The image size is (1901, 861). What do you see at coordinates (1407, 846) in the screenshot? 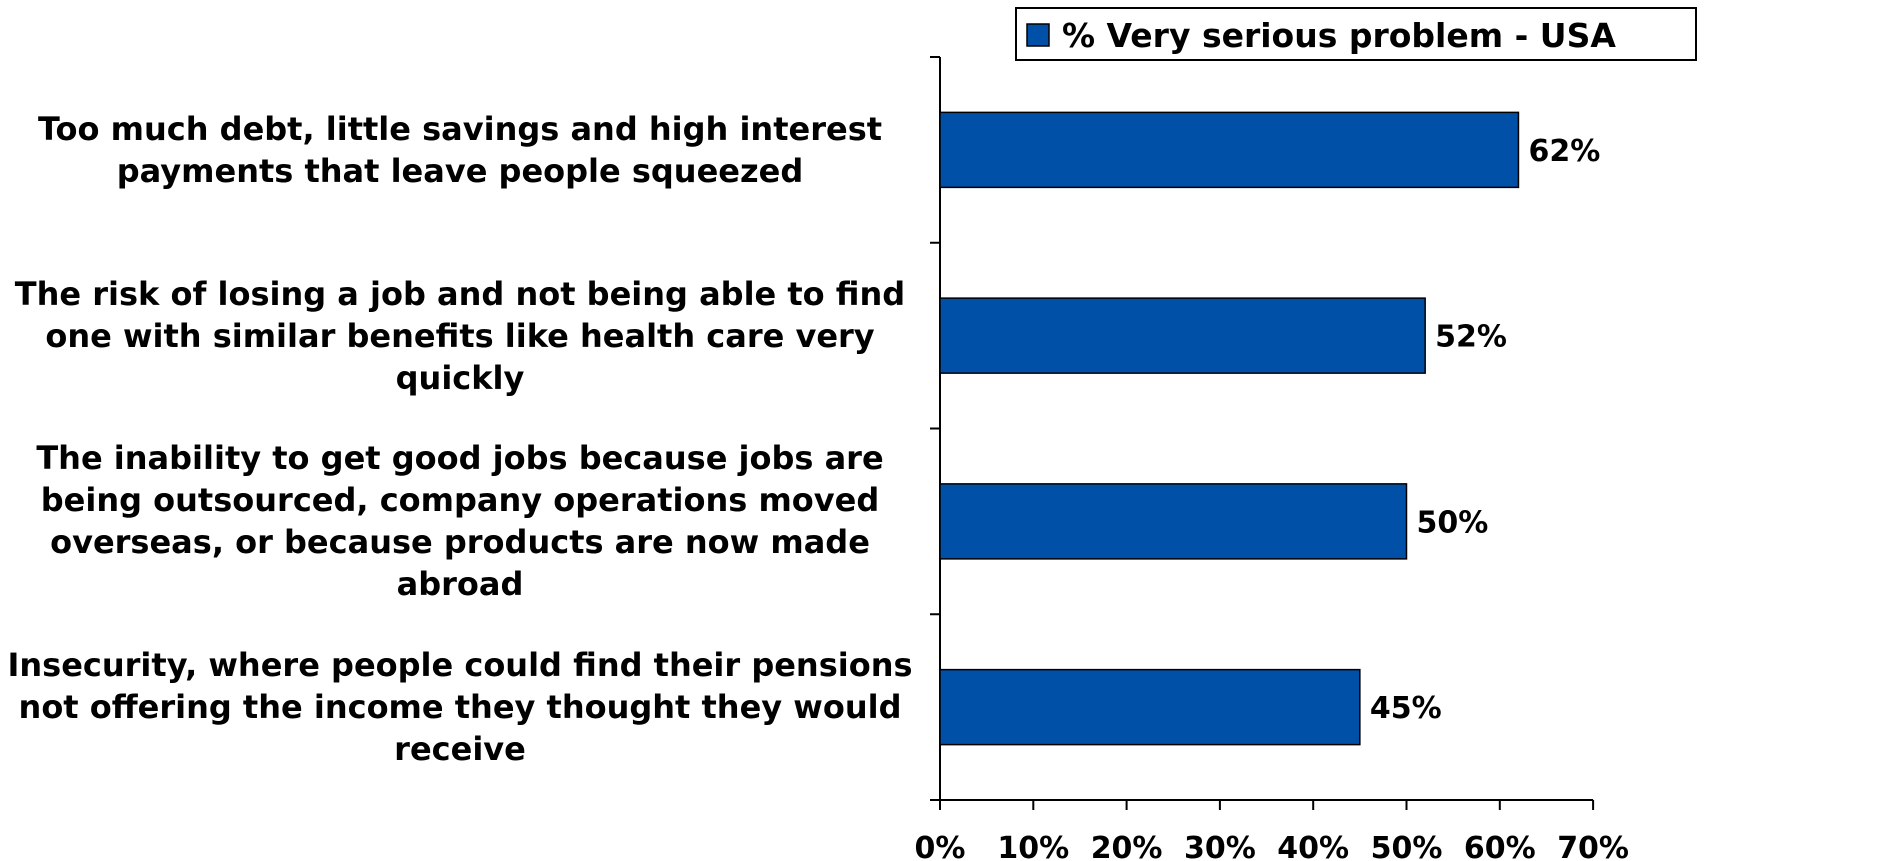
I see `x-tick-label: 50%` at bounding box center [1407, 846].